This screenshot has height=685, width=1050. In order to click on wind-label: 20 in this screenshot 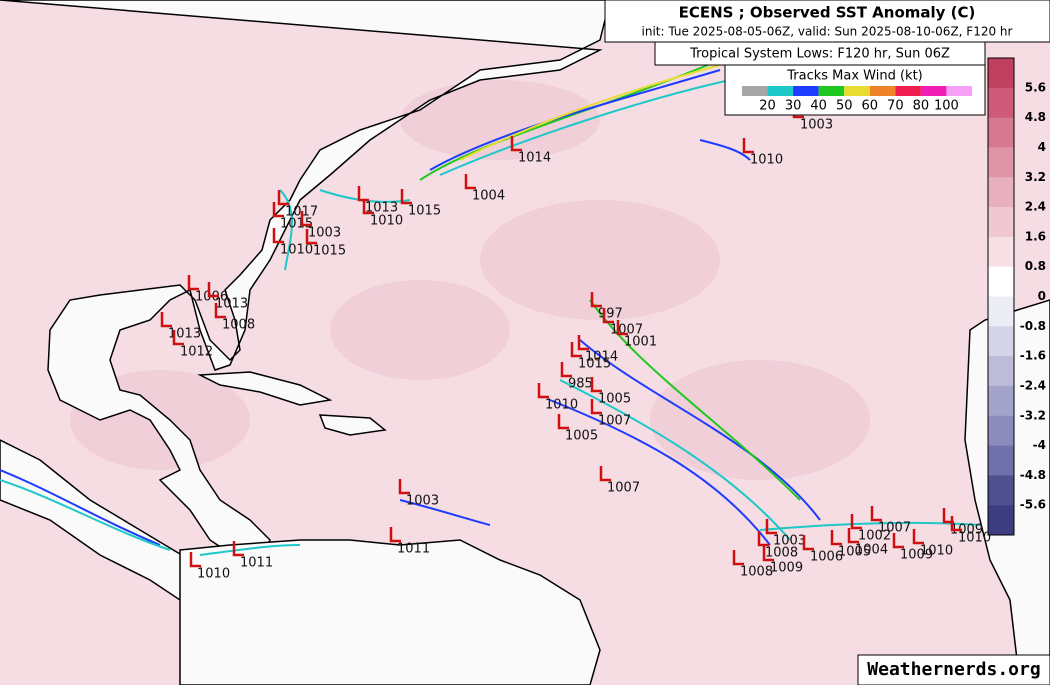, I will do `click(767, 106)`.